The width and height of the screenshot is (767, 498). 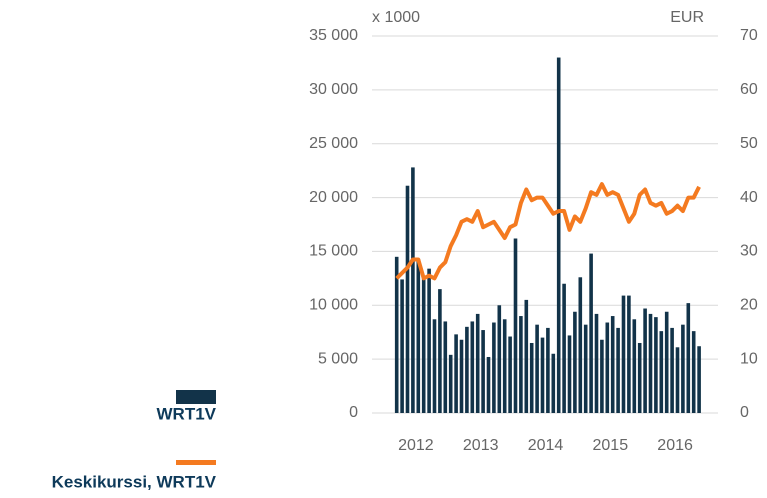 I want to click on y2-tick-label: 70, so click(x=749, y=35).